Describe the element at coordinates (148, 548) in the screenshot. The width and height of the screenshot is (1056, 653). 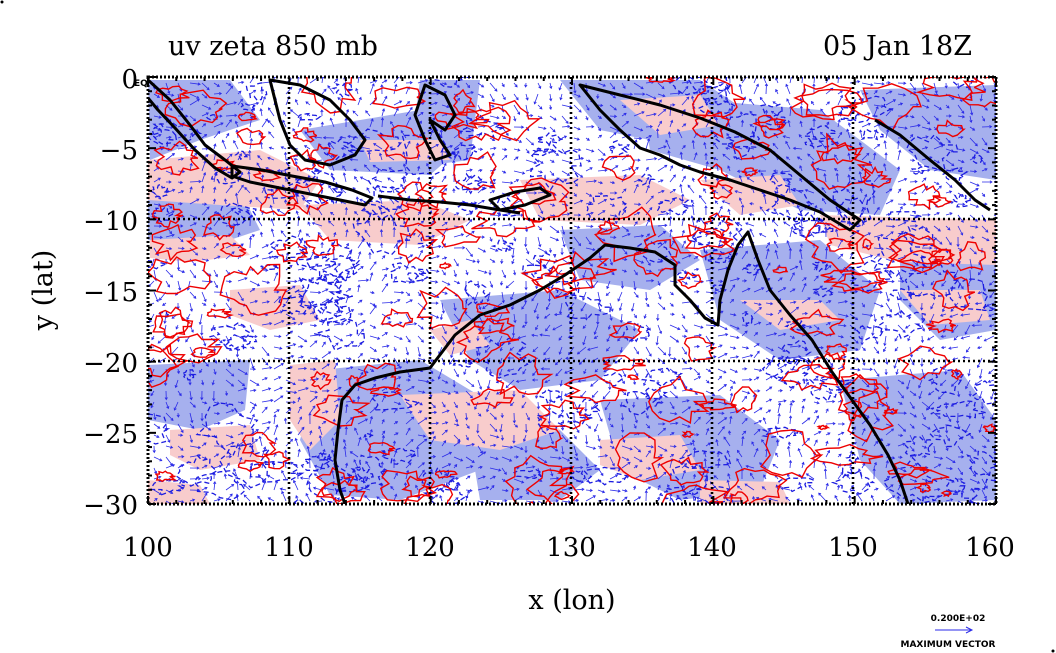
I see `x-tick-label: 100` at that location.